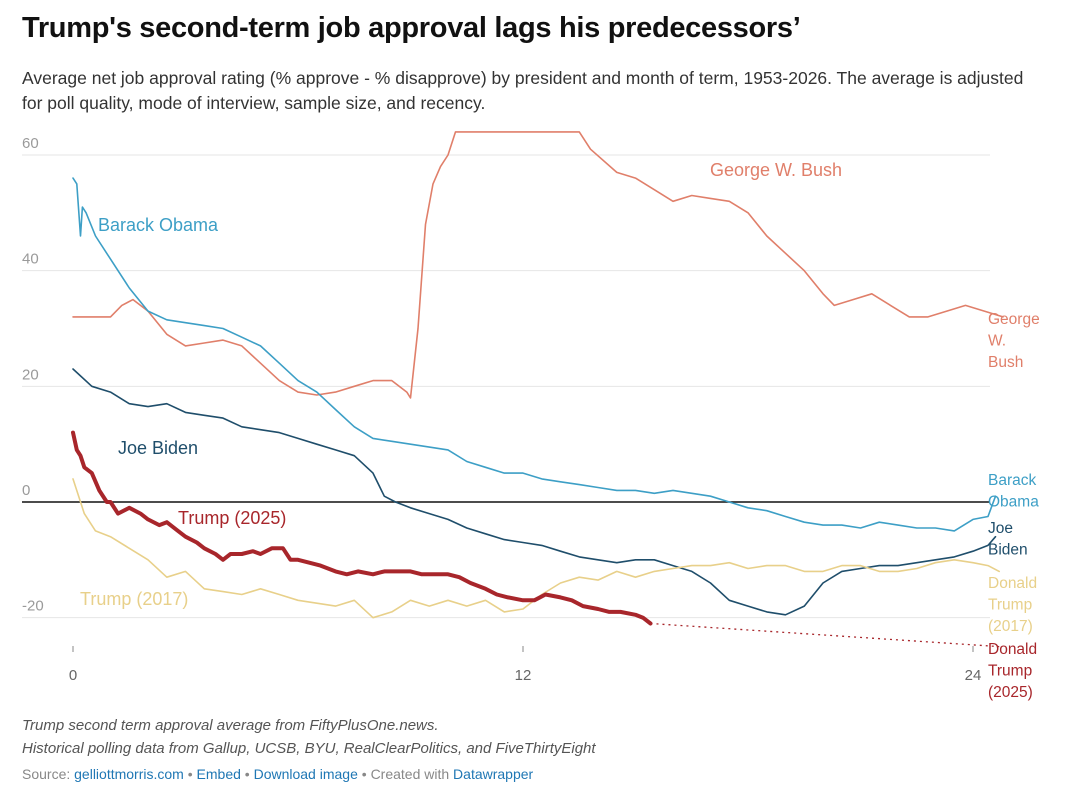 This screenshot has height=800, width=1080. Describe the element at coordinates (1014, 341) in the screenshot. I see `end-label-george-w-bush: George W. Bush` at that location.